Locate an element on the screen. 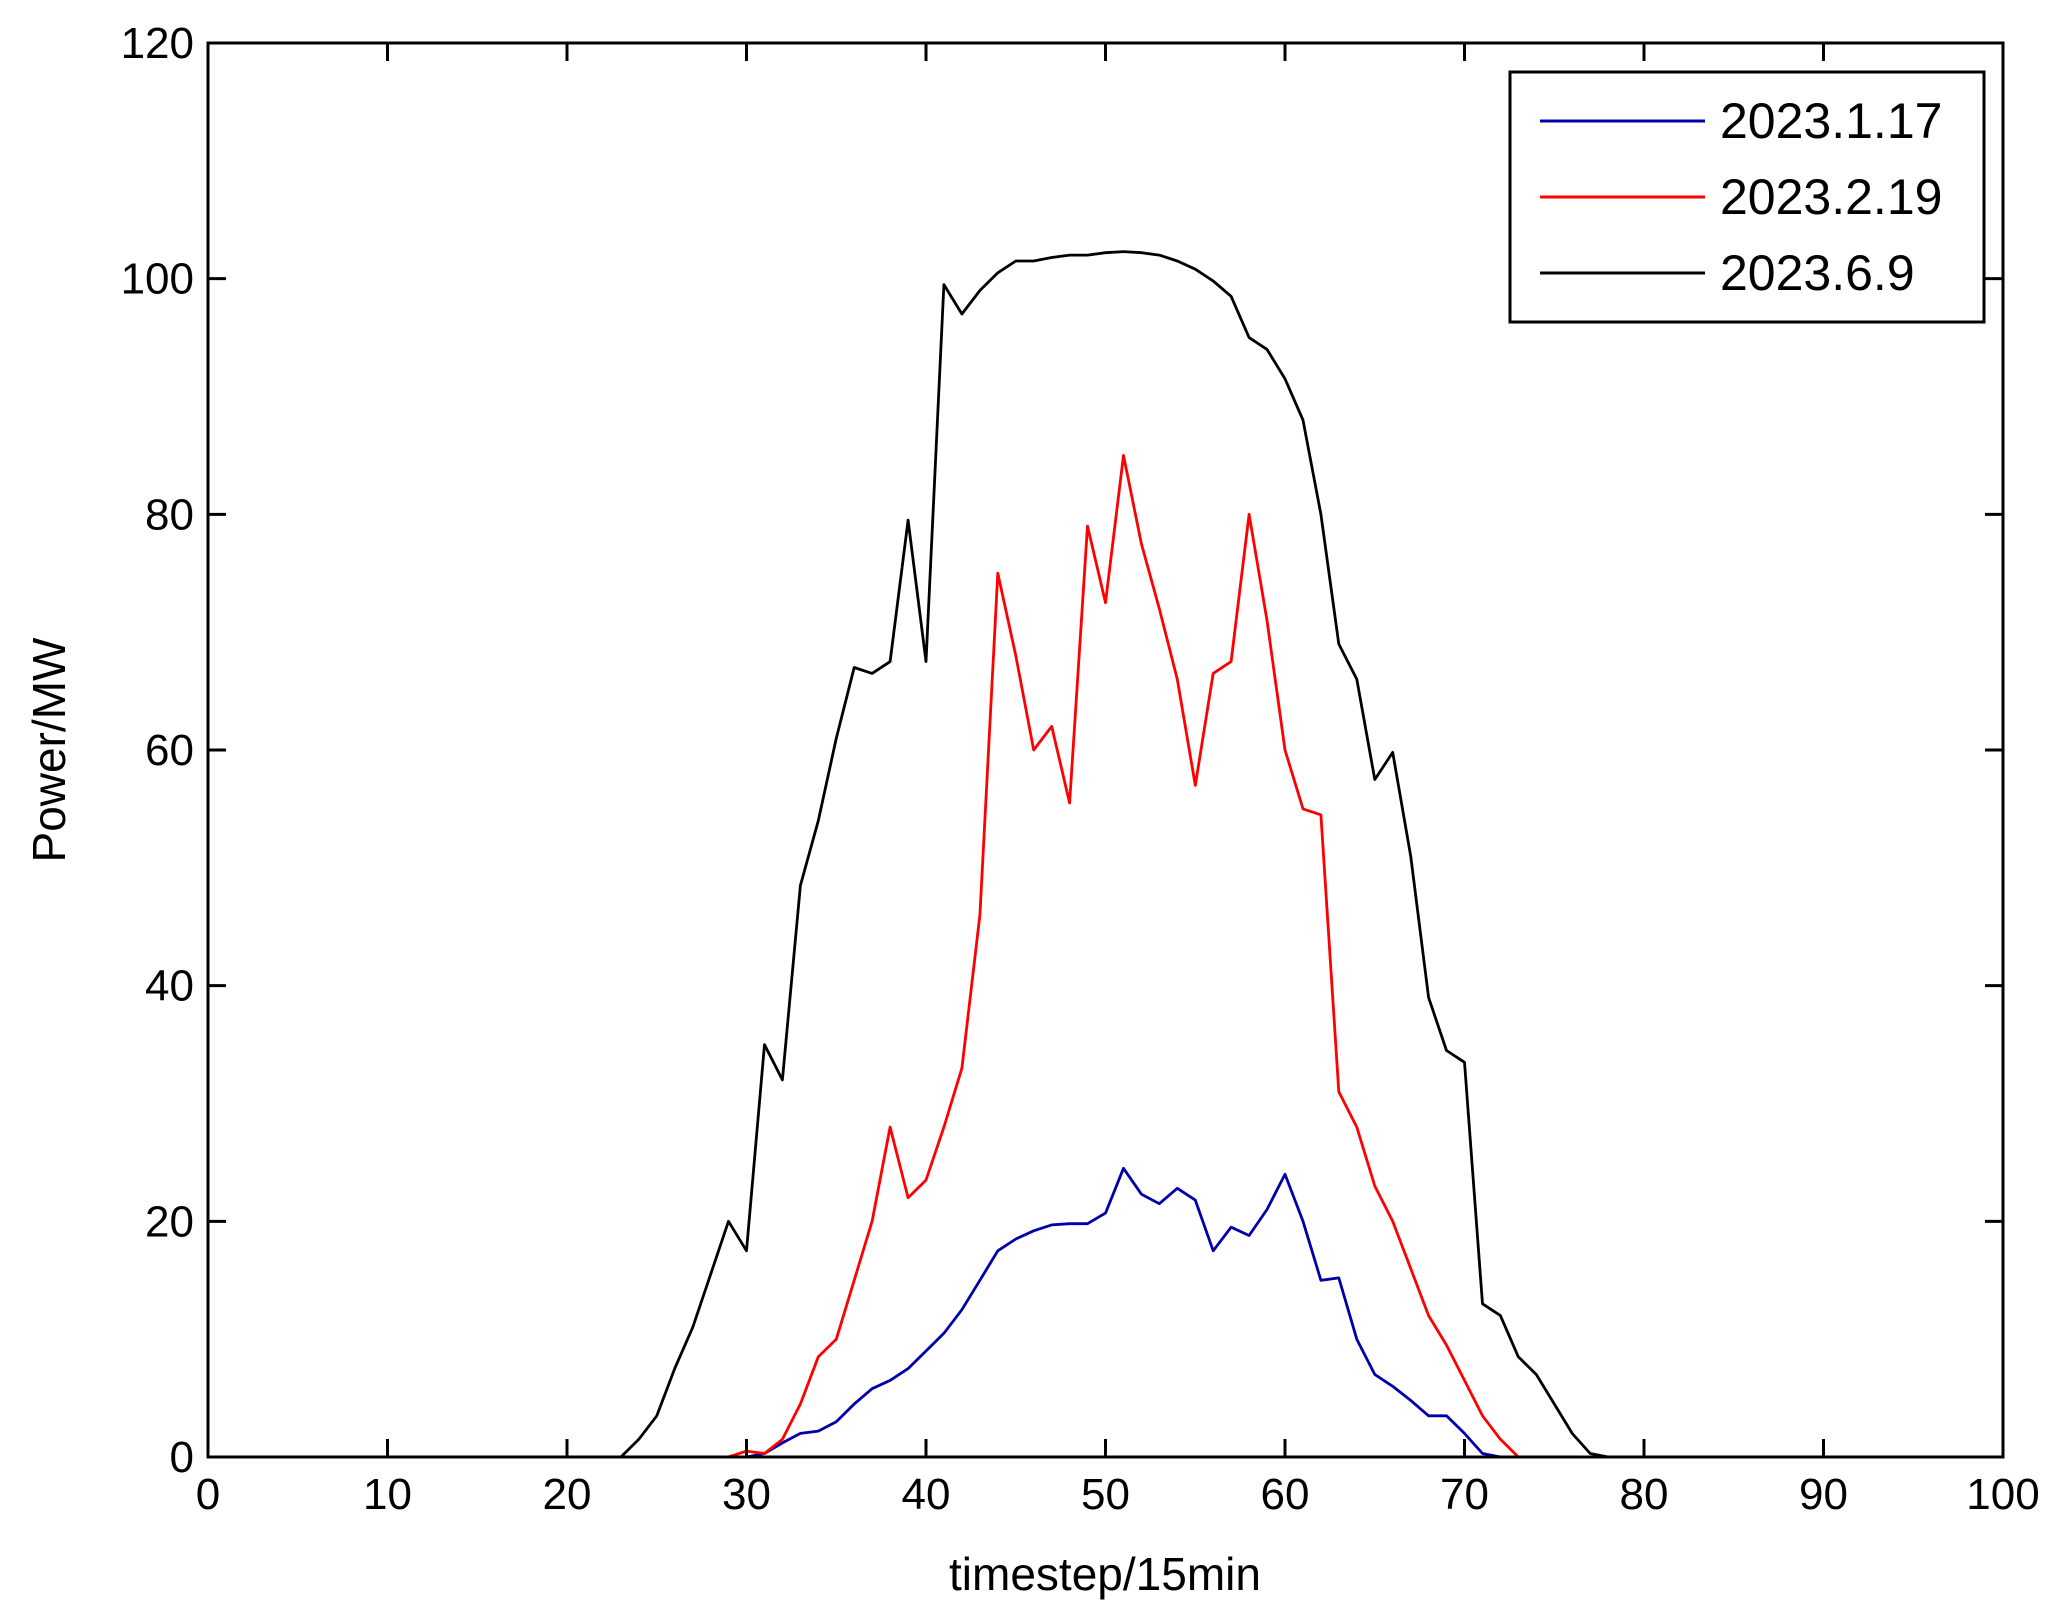 This screenshot has width=2059, height=1616. legend-label-0: 2023.1.17 is located at coordinates (1831, 121).